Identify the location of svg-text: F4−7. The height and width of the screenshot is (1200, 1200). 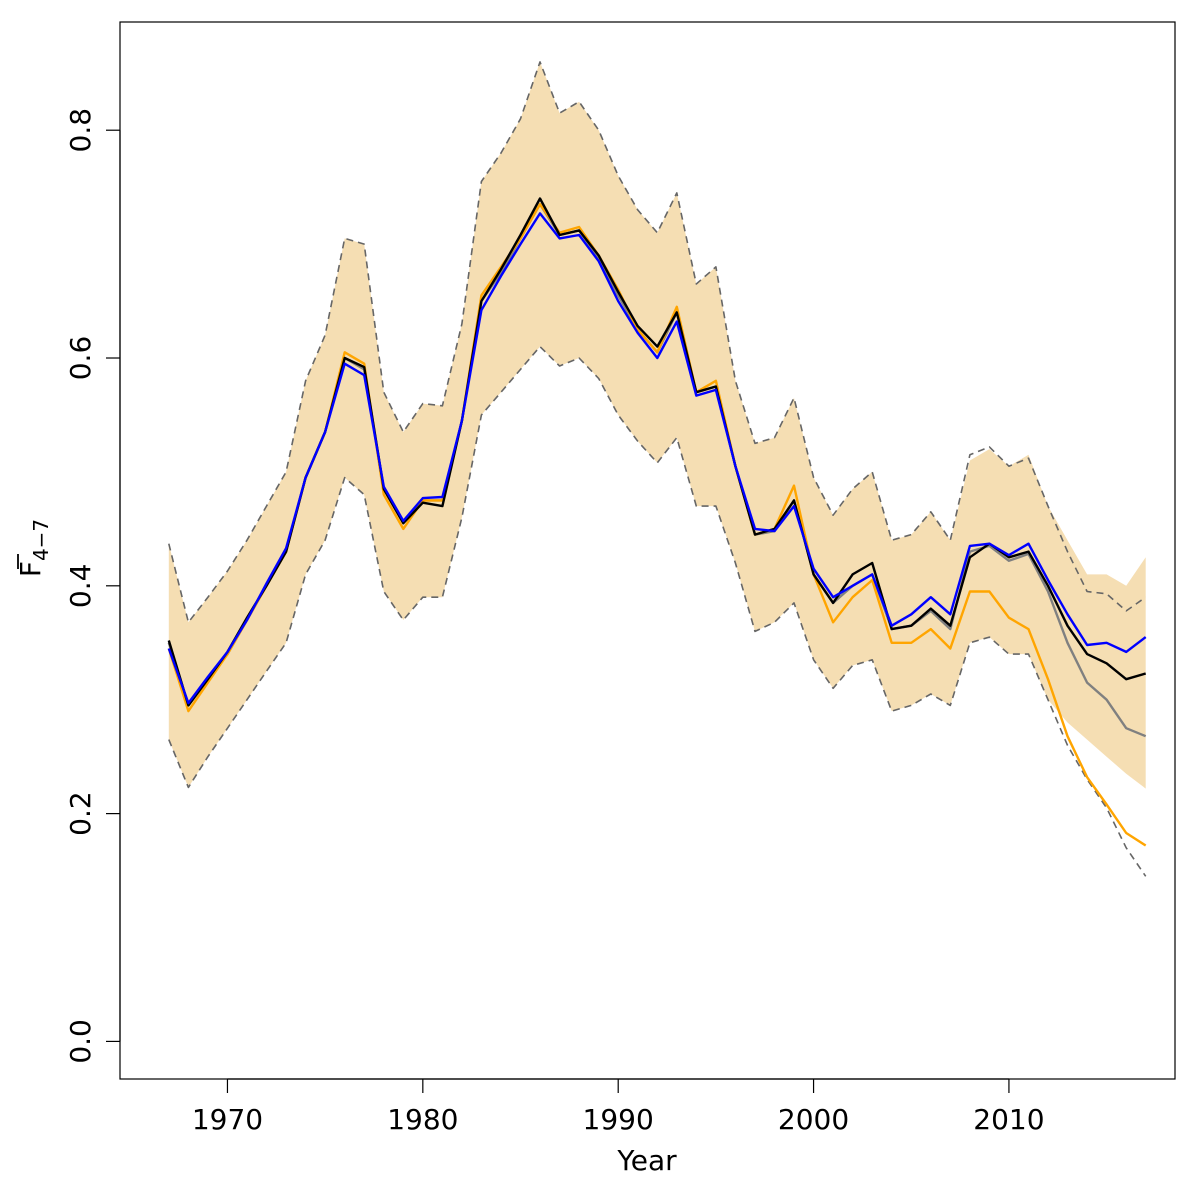
(33, 548).